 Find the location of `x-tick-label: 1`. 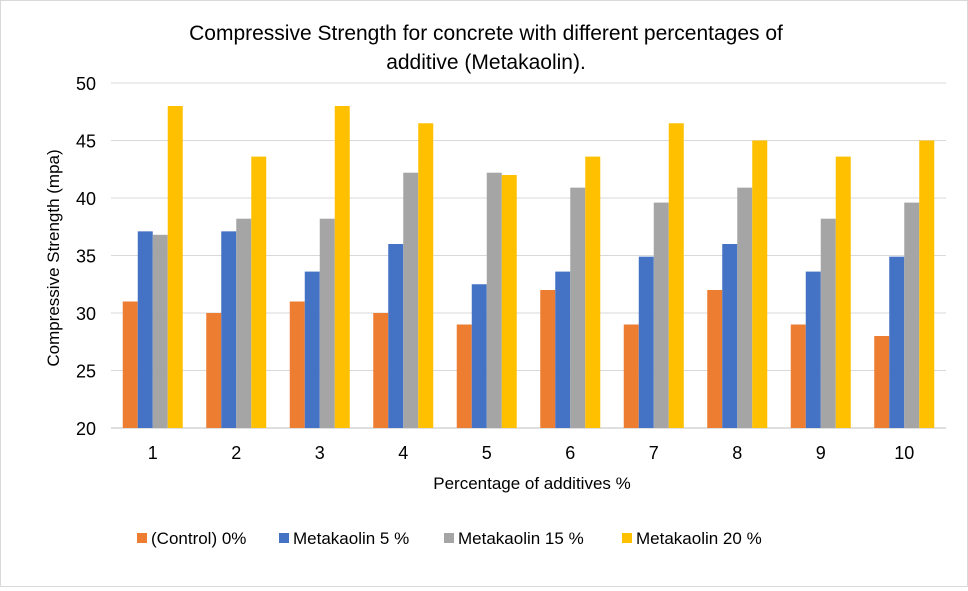

x-tick-label: 1 is located at coordinates (153, 453).